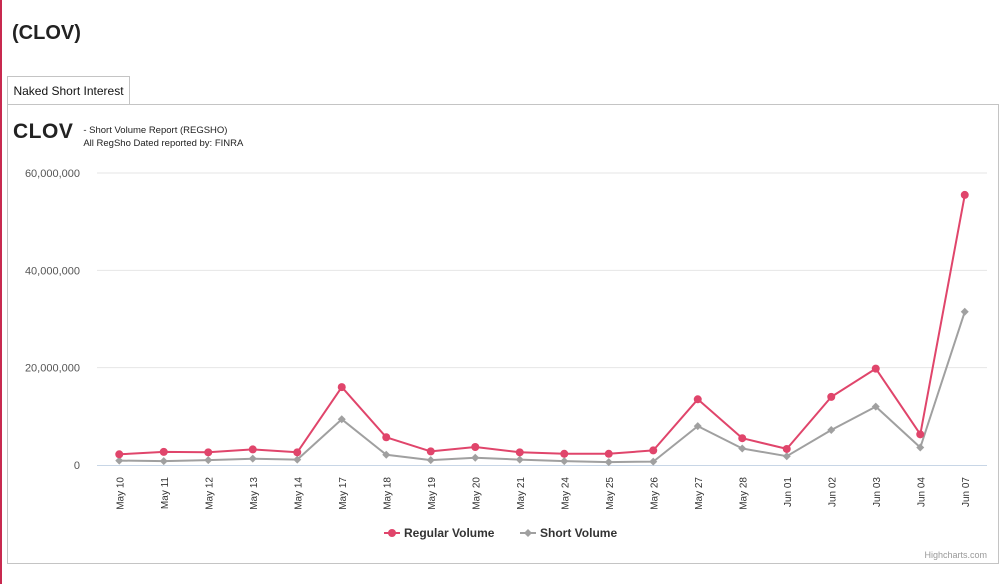  What do you see at coordinates (254, 493) in the screenshot?
I see `x-tick-label: May 13` at bounding box center [254, 493].